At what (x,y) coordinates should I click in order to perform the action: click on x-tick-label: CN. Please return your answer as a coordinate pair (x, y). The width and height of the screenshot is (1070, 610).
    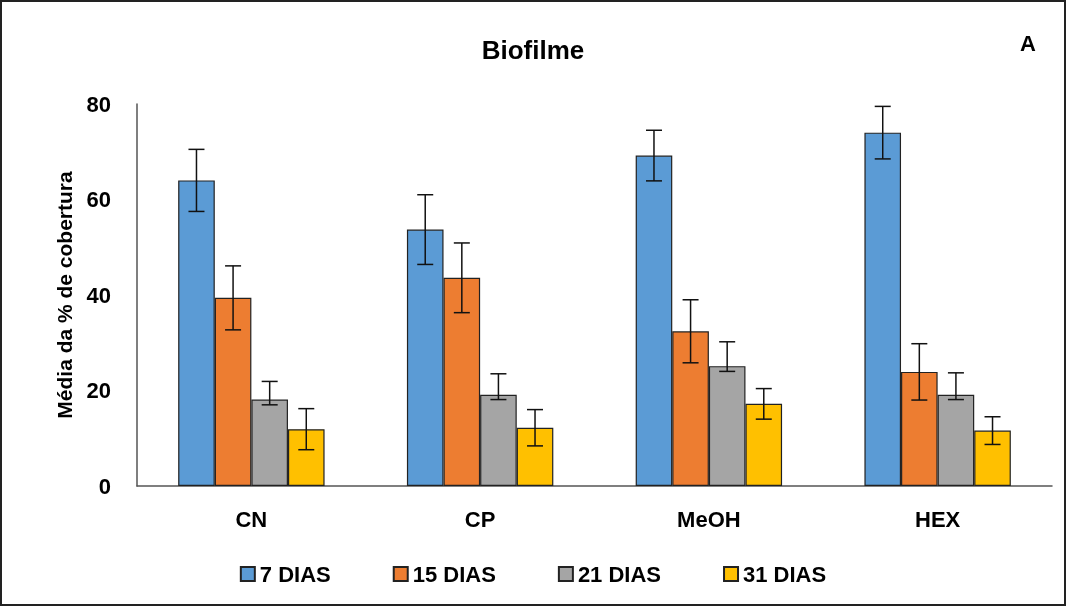
    Looking at the image, I should click on (251, 519).